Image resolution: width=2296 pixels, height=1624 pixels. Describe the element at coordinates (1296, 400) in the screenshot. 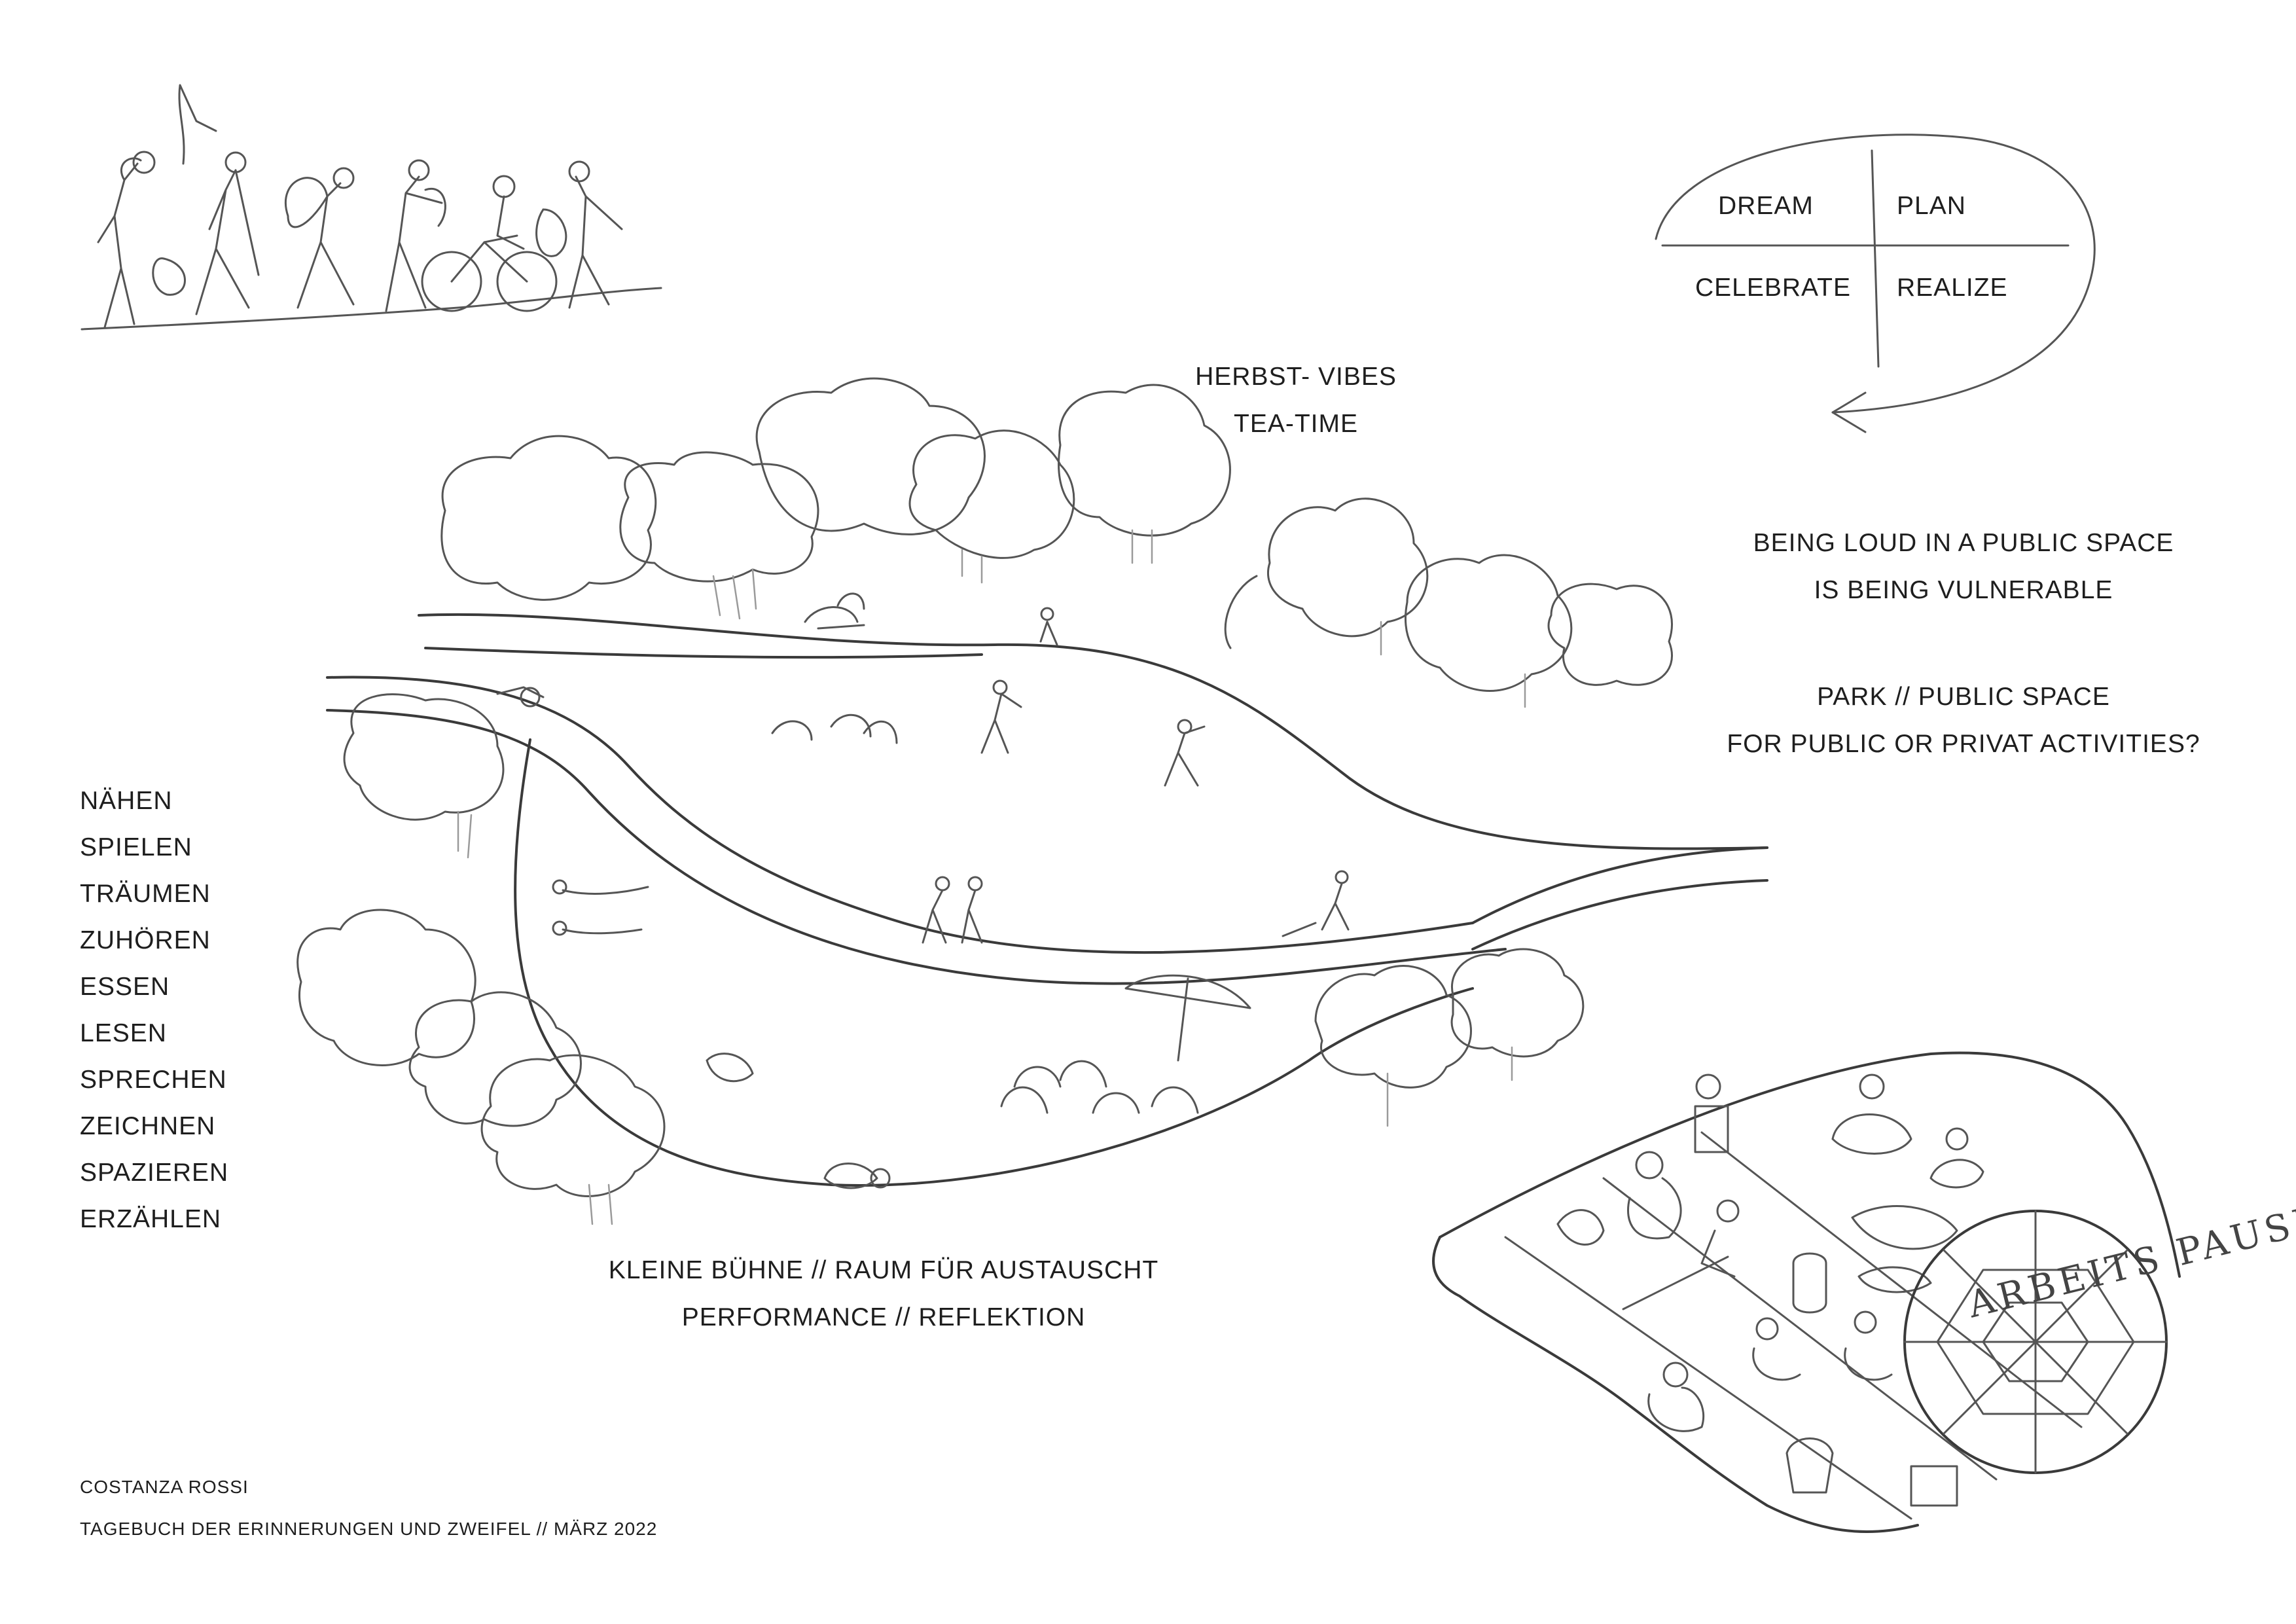

I see `herbst-vibes-block: HERBST- VIBES TEA-TIME` at that location.